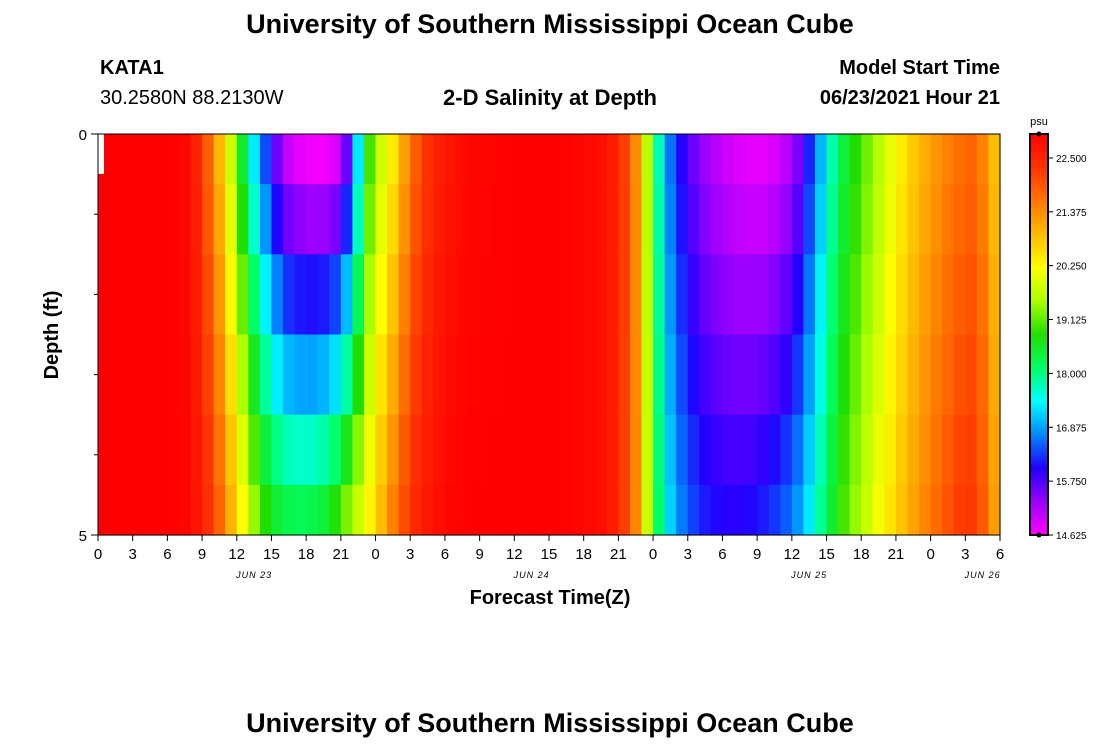 Image resolution: width=1100 pixels, height=750 pixels. Describe the element at coordinates (1039, 134) in the screenshot. I see `colorbar-end-cap` at that location.